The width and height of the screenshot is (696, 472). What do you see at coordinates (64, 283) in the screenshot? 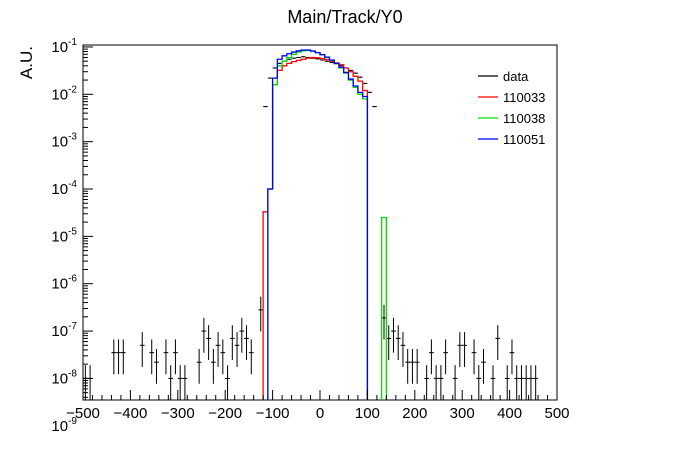
I see `y-tick-label: 10⁻⁶` at bounding box center [64, 283].